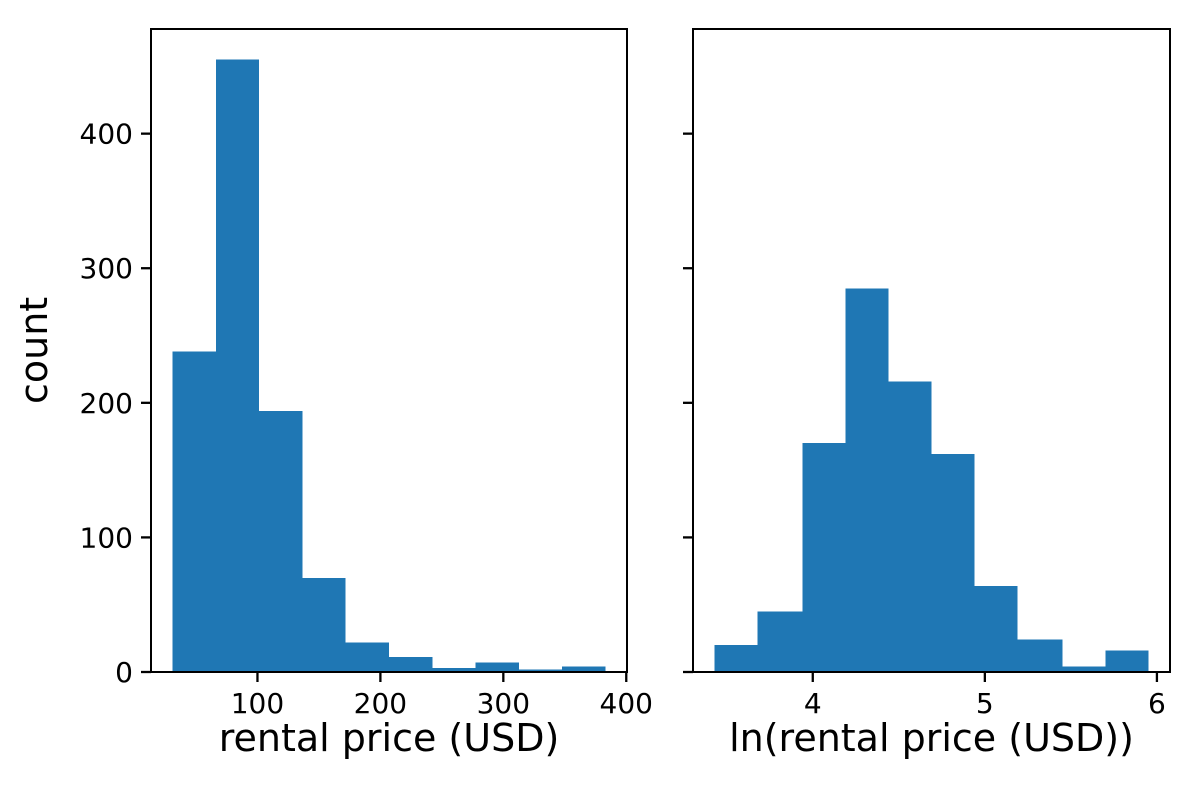  Describe the element at coordinates (1157, 703) in the screenshot. I see `x-tick-label: 6` at that location.